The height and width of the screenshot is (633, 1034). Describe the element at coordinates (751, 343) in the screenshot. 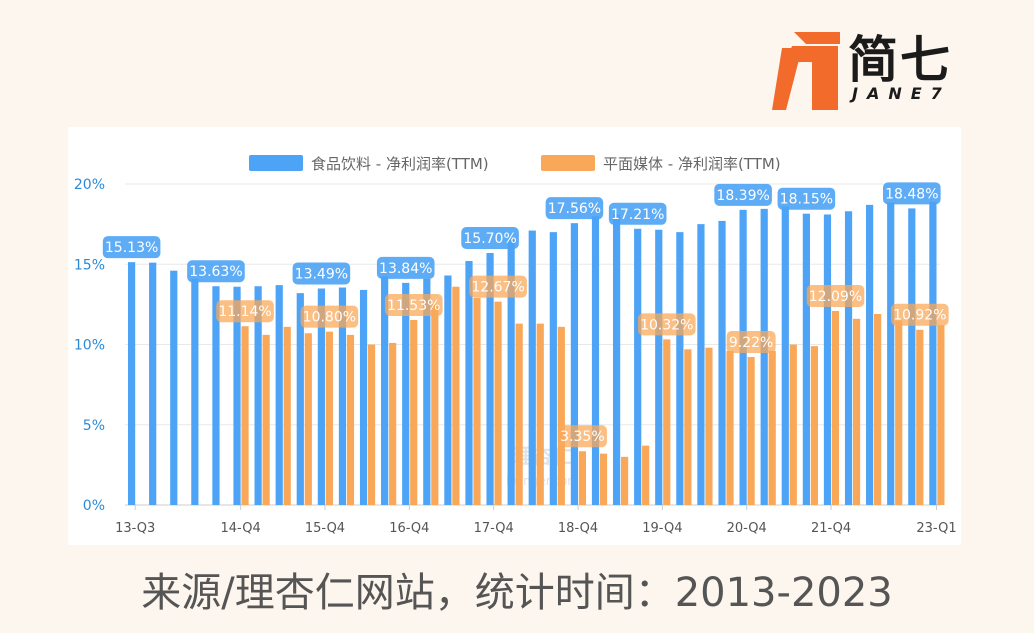

I see `data-label: 9.22%` at that location.